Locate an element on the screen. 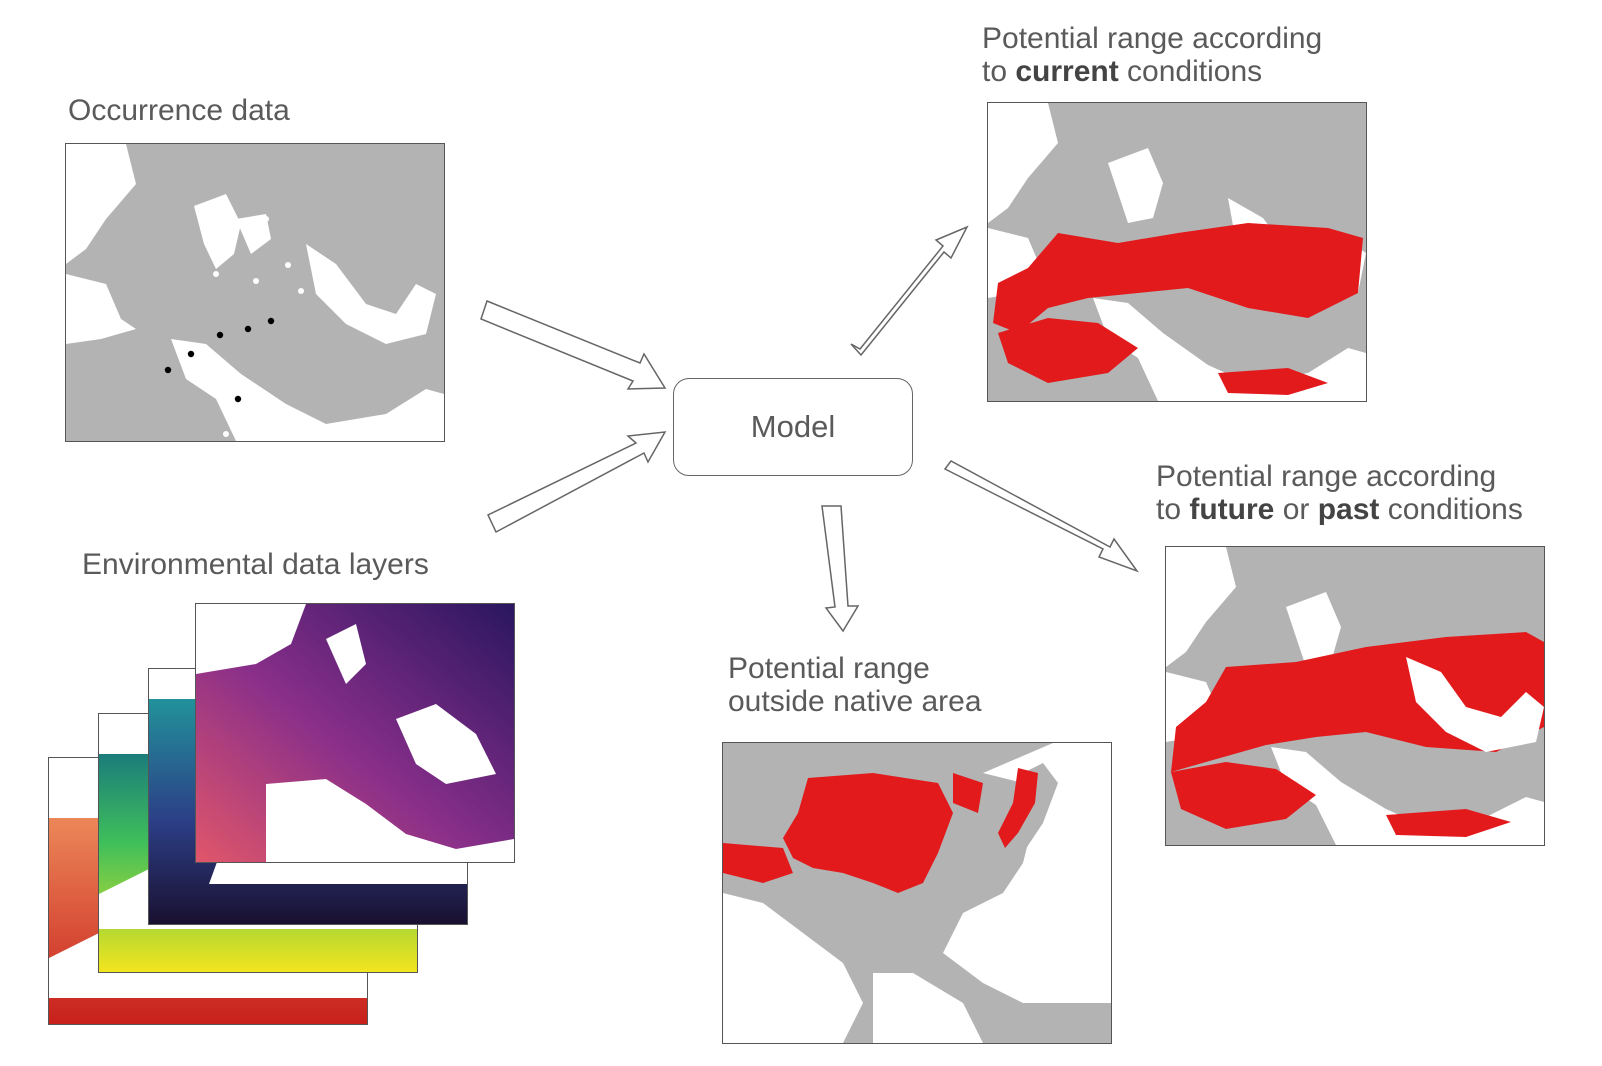 This screenshot has width=1602, height=1066. arrow-model-to-outside is located at coordinates (840, 569).